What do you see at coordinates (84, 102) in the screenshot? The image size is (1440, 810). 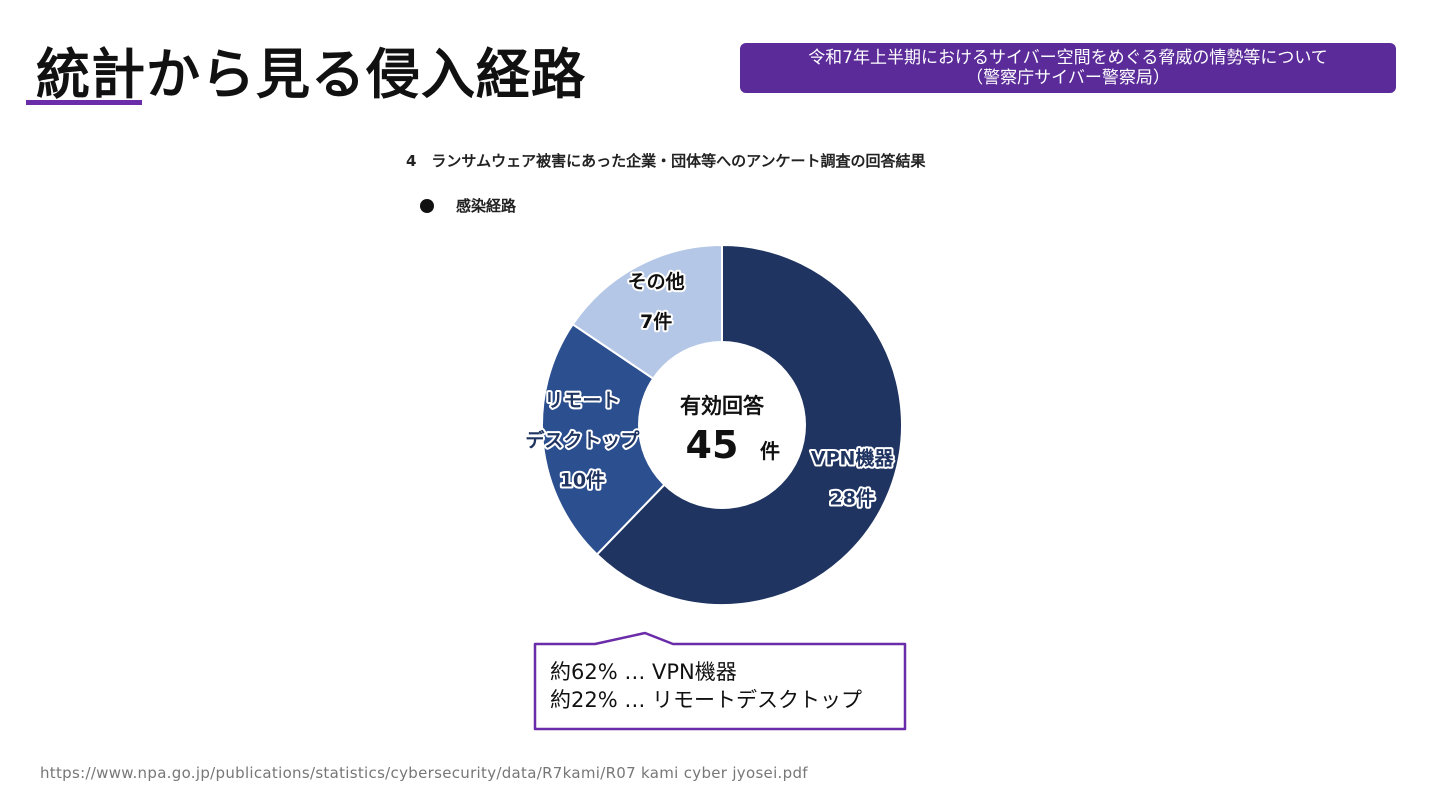 I see `title-underline` at bounding box center [84, 102].